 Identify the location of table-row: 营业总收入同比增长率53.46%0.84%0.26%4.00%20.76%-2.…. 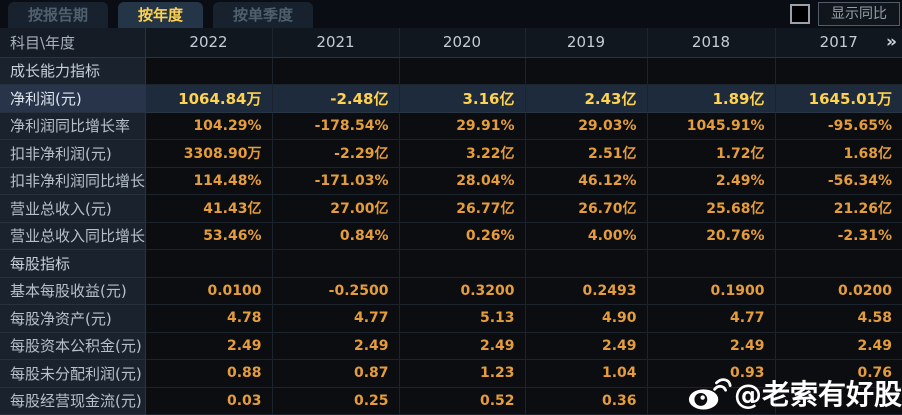
(451, 236).